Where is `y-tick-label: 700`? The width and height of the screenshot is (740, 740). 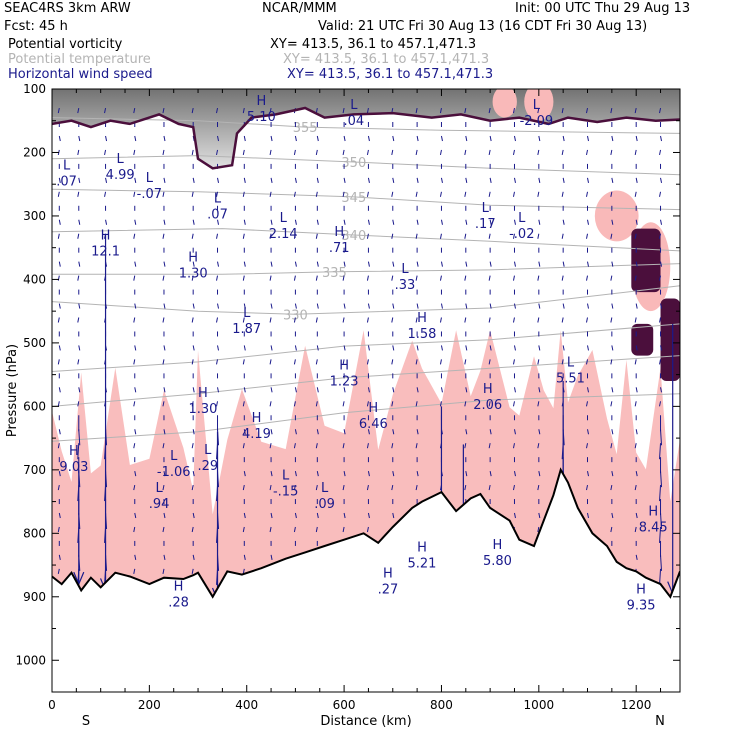
y-tick-label: 700 is located at coordinates (34, 470).